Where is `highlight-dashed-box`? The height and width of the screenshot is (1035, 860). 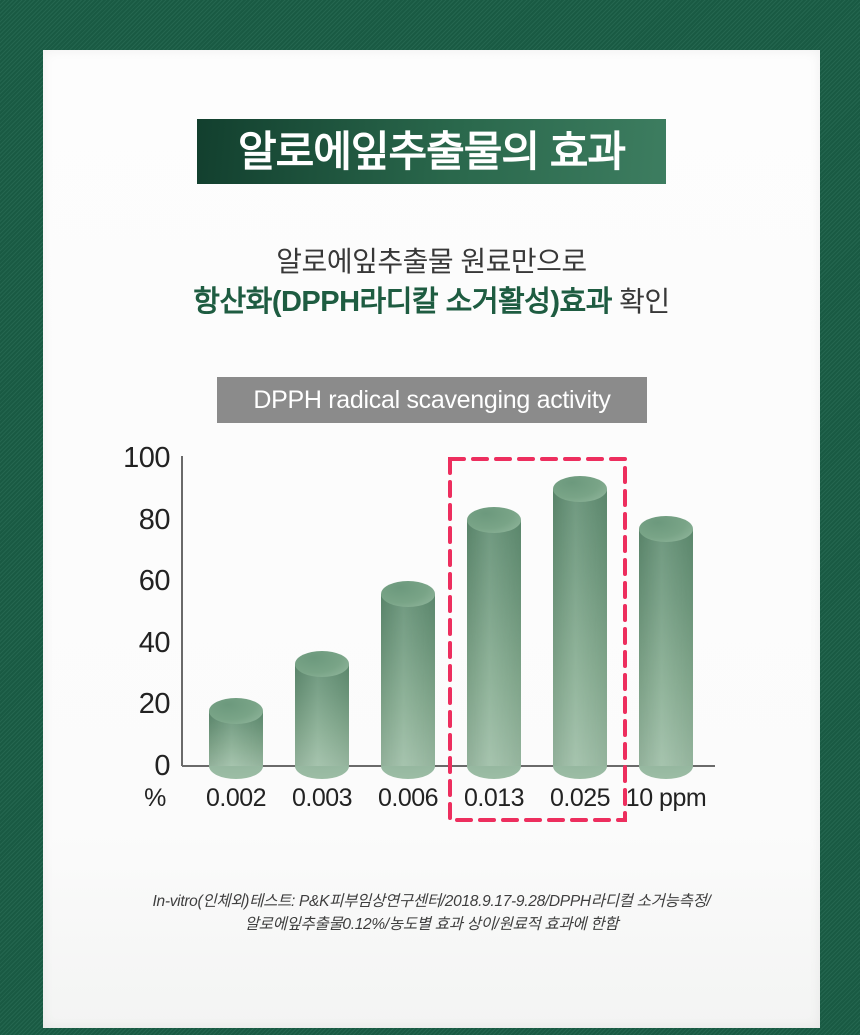
highlight-dashed-box is located at coordinates (537, 639).